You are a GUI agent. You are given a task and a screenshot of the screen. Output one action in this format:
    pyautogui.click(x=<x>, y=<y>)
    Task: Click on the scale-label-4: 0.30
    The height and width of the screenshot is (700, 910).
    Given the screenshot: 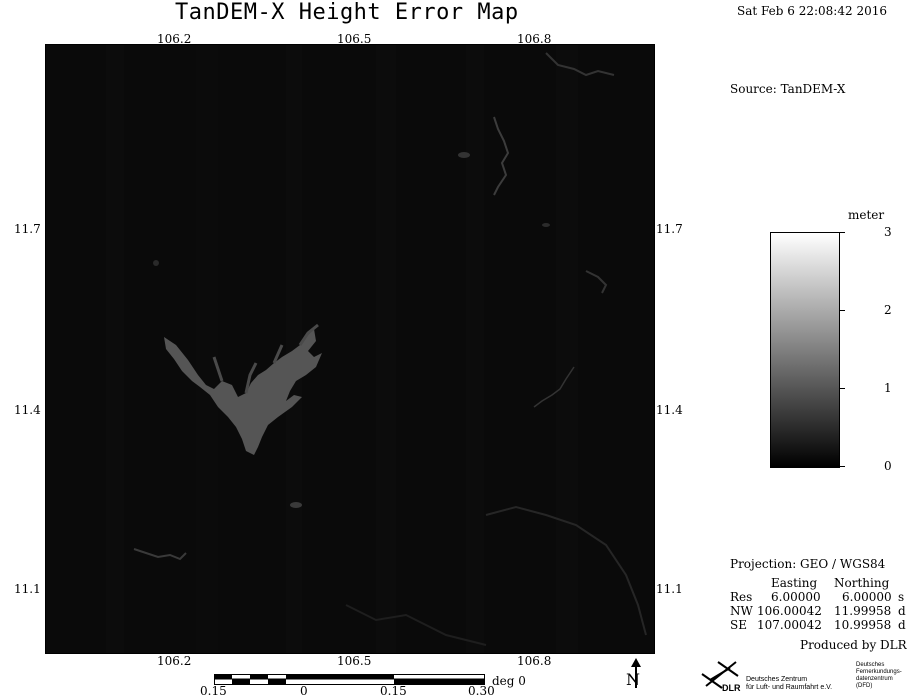 What is the action you would take?
    pyautogui.click(x=481, y=691)
    